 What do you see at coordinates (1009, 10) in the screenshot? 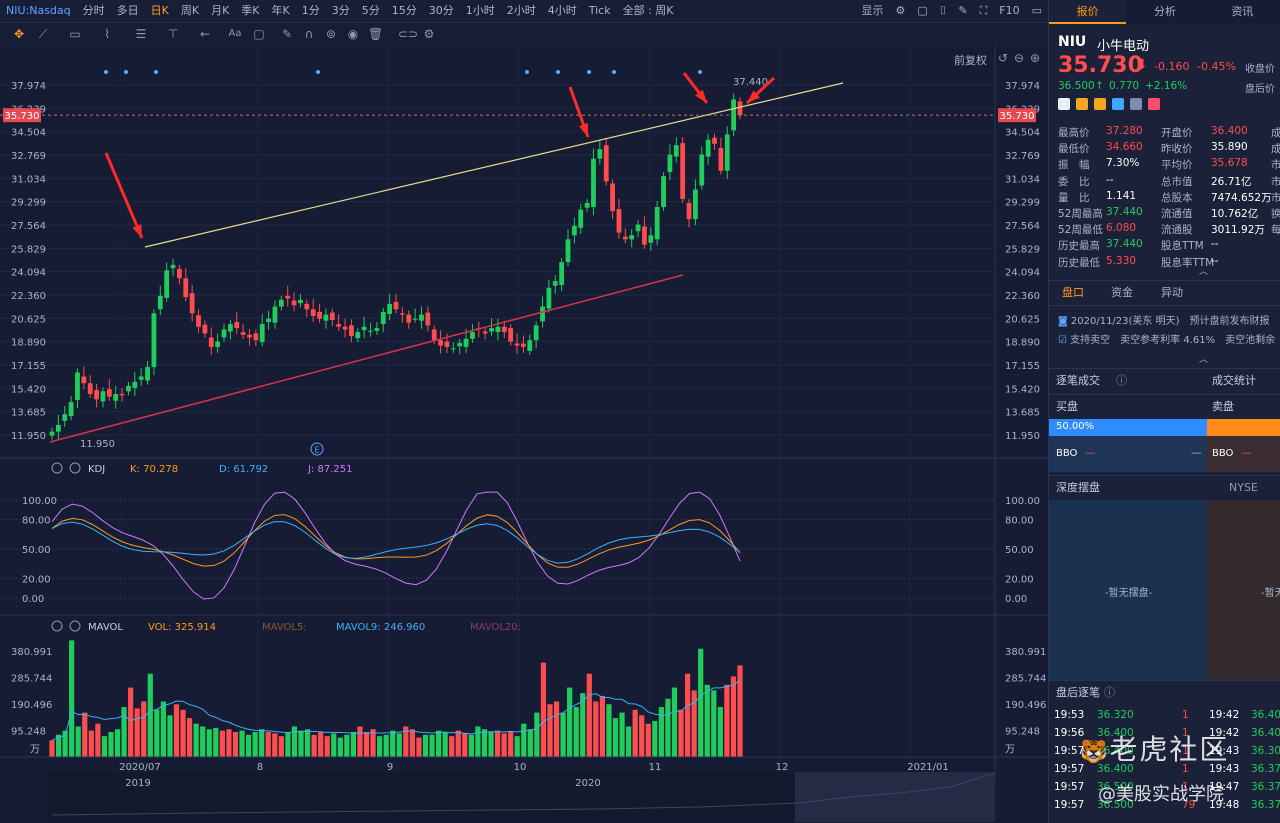
I see `f10-icon: F10` at bounding box center [1009, 10].